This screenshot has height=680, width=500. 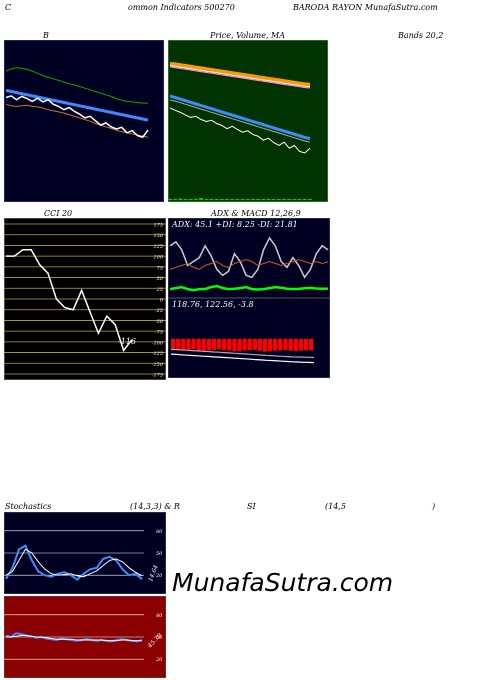 I want to click on price-close-line, so click(x=240, y=130).